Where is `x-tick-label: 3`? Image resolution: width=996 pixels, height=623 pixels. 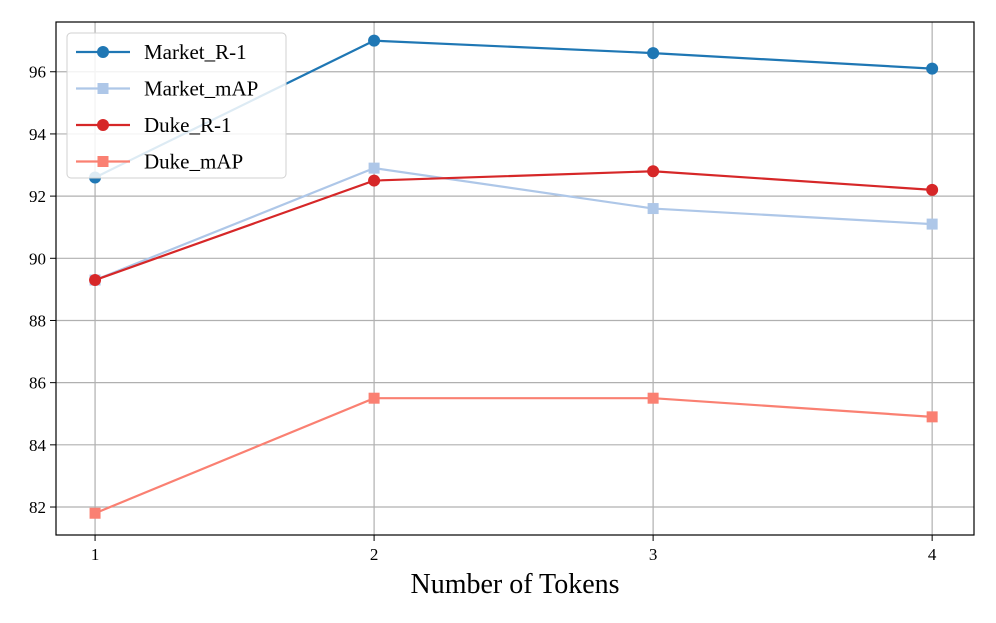
x-tick-label: 3 is located at coordinates (653, 554).